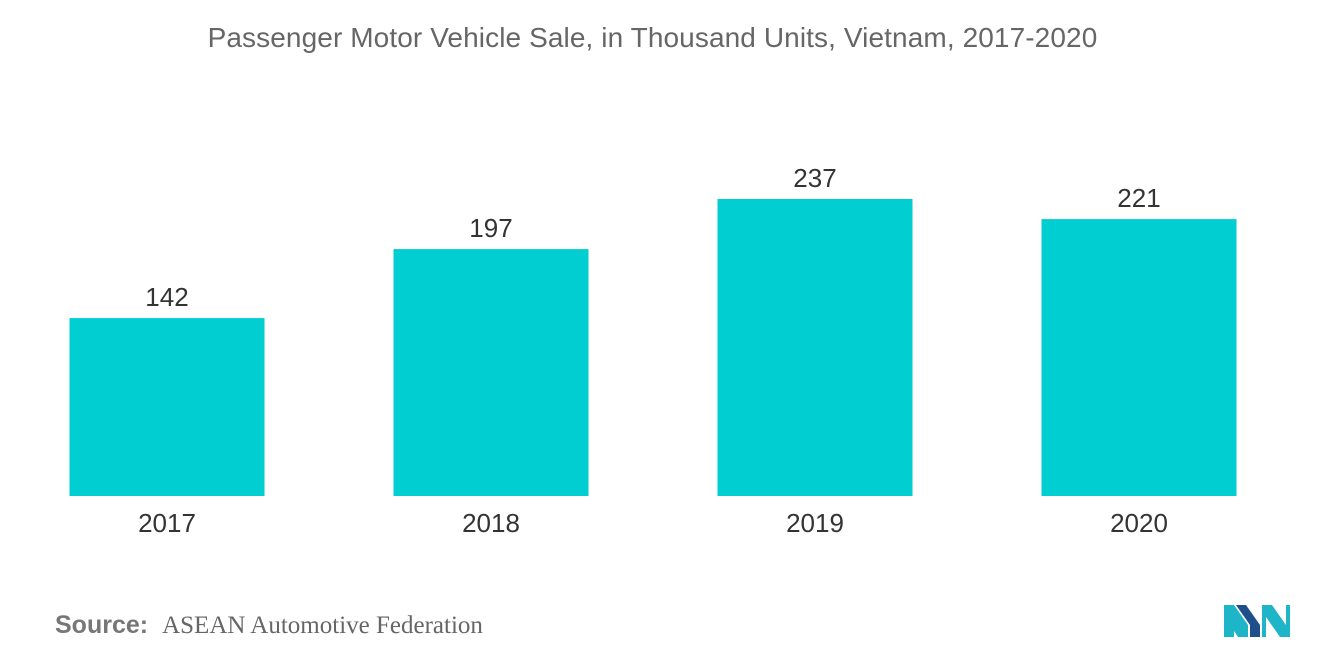 The image size is (1320, 665). Describe the element at coordinates (490, 228) in the screenshot. I see `bar-value-label-2018: 197` at that location.